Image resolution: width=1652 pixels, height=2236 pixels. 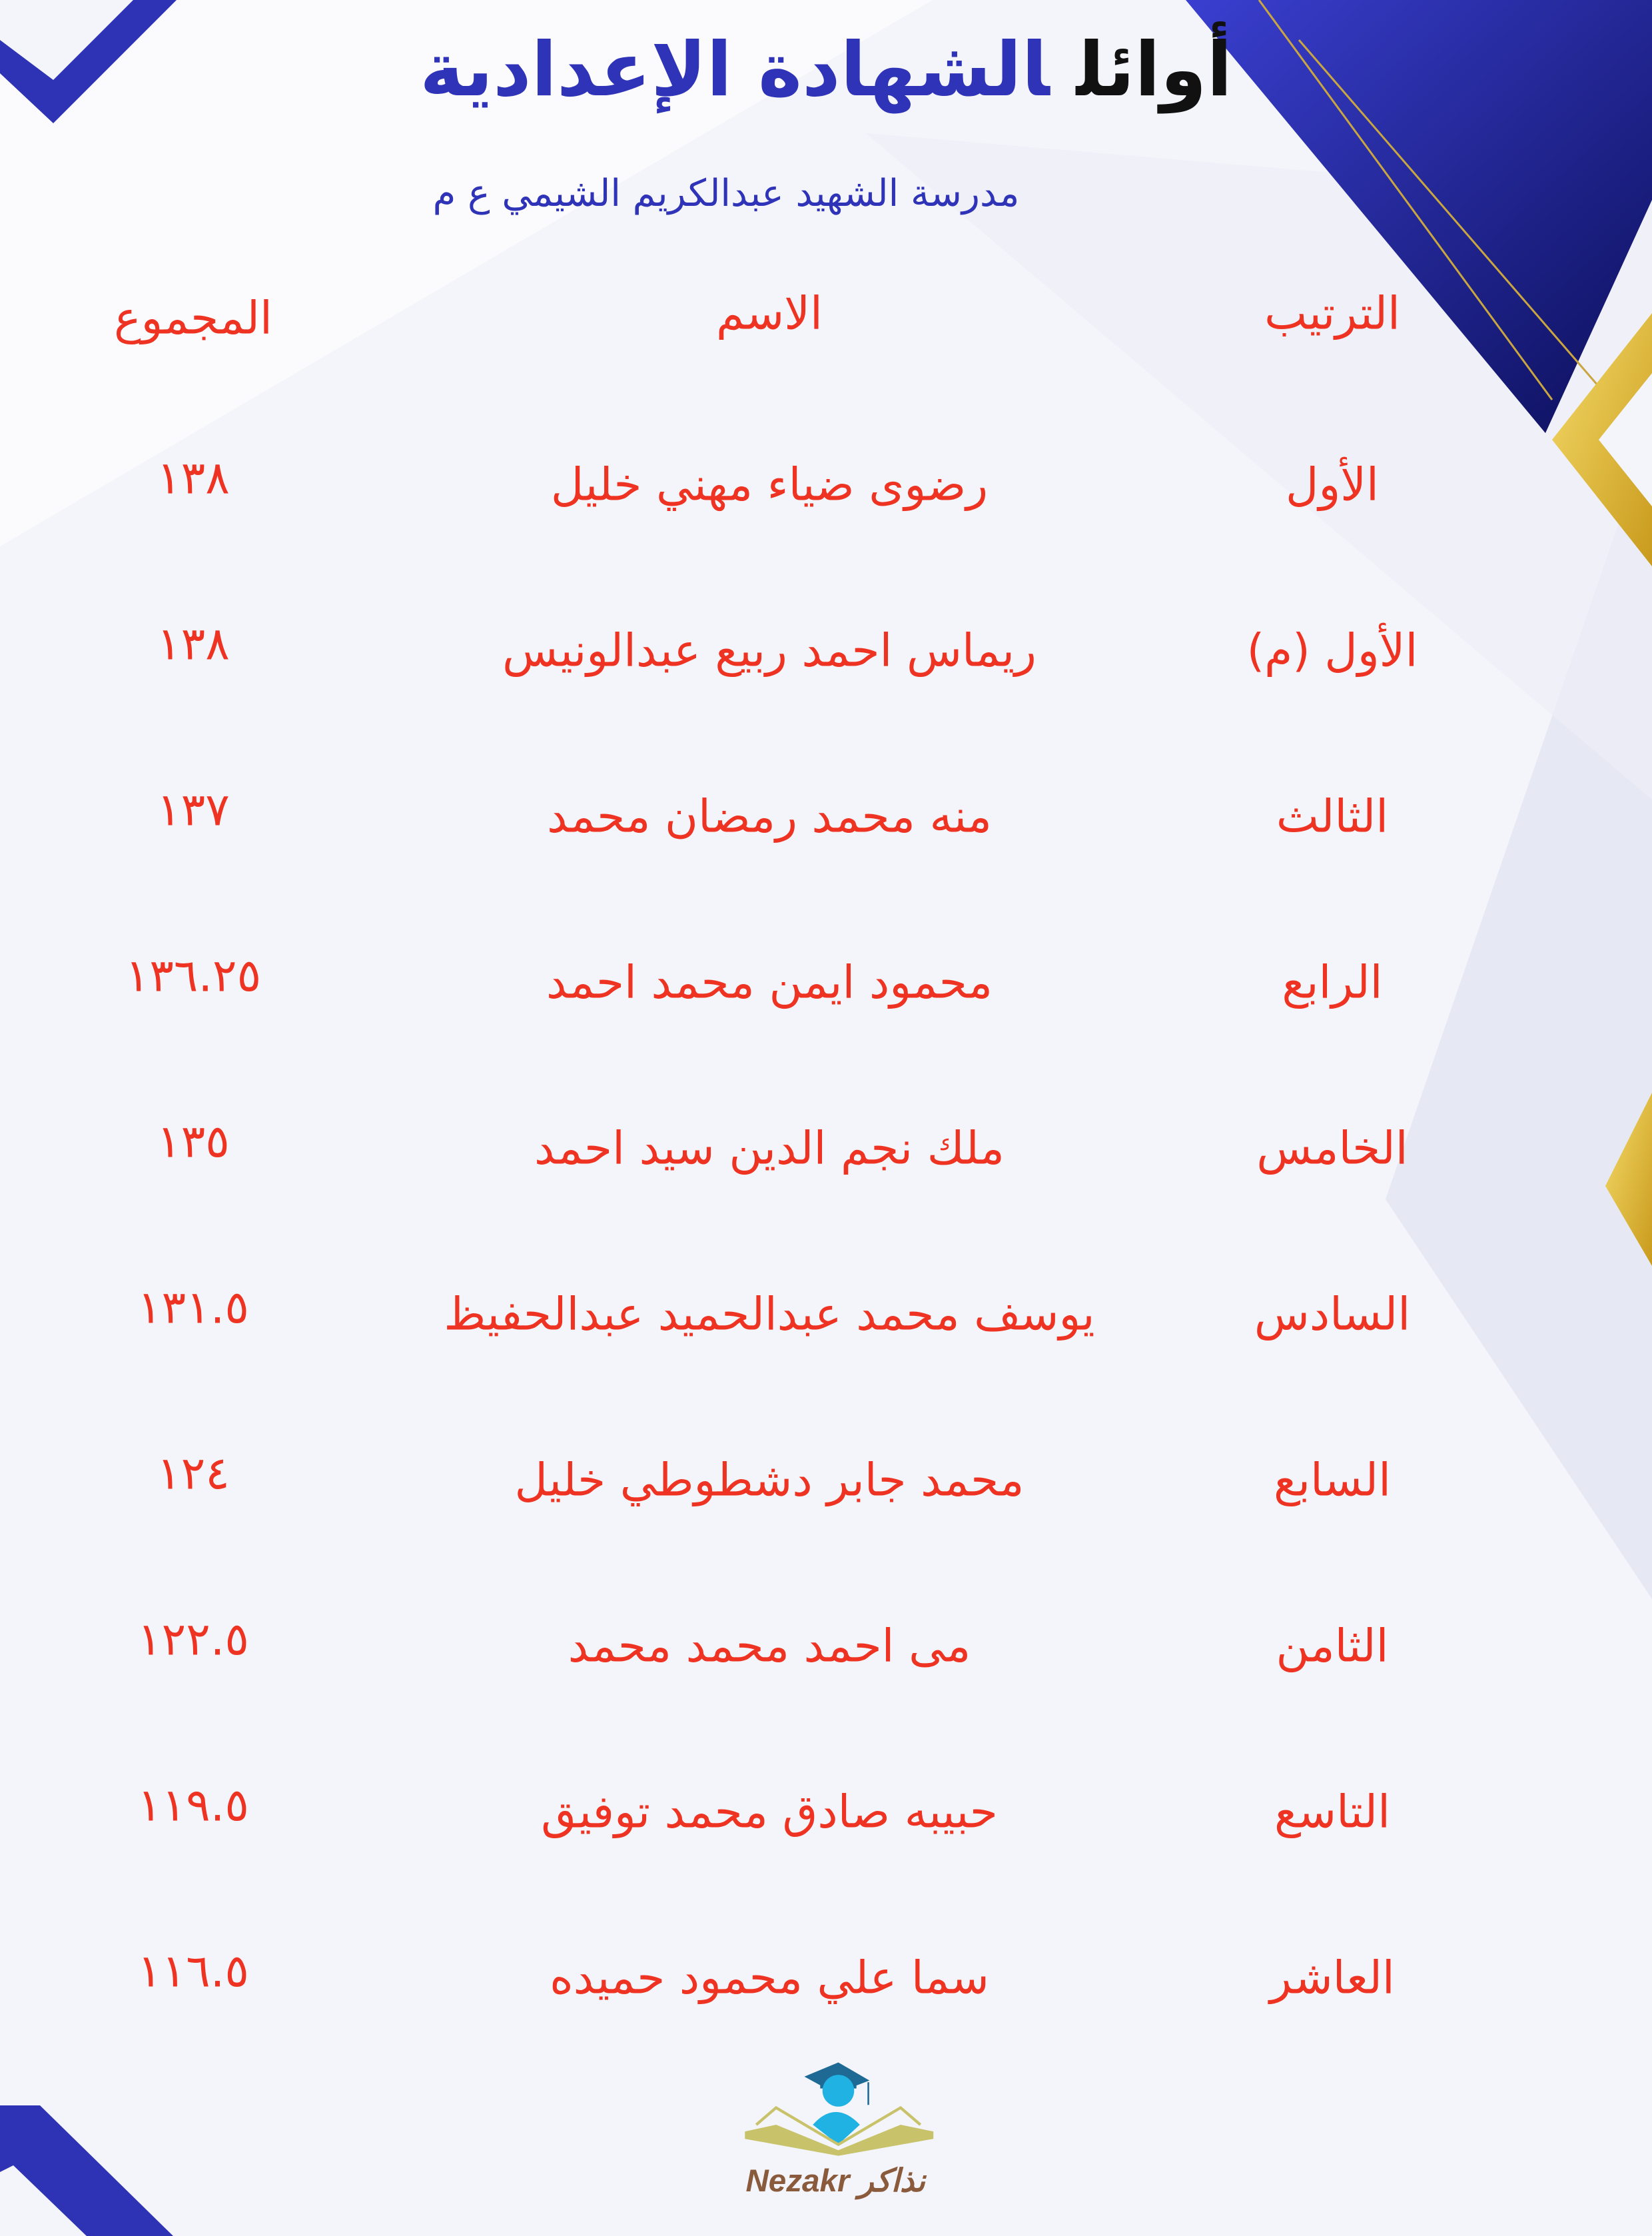 I want to click on page-title: أوائل الشهادة الإعدادية, so click(x=826, y=70).